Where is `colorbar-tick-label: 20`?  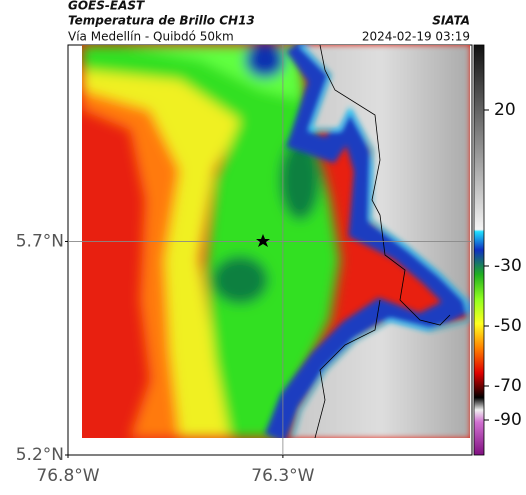
colorbar-tick-label: 20 is located at coordinates (505, 110).